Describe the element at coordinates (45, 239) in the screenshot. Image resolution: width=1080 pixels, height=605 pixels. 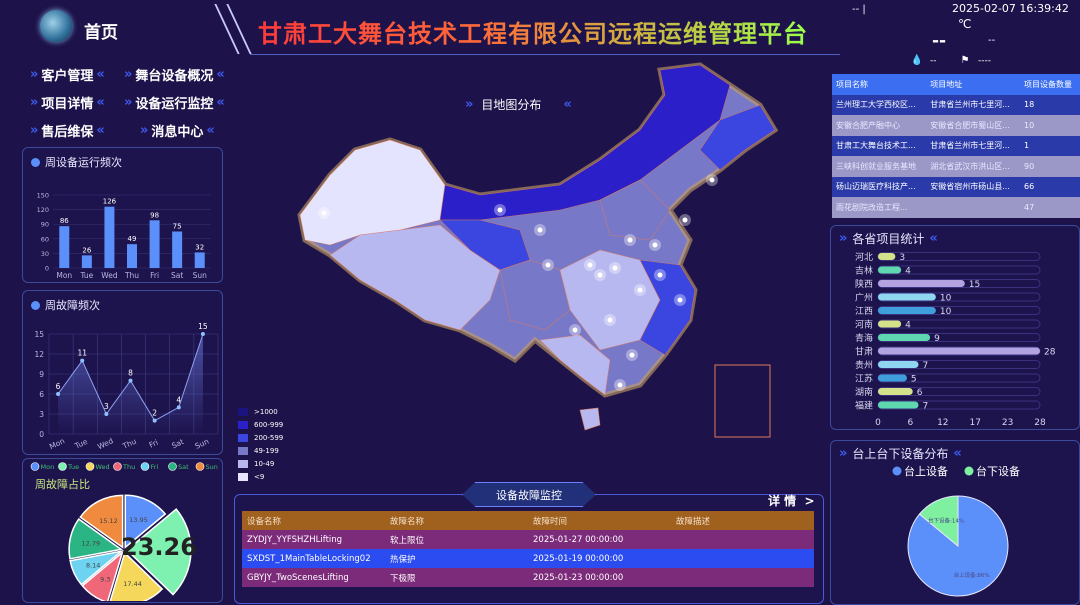
I see `y-tick-label: 60` at that location.